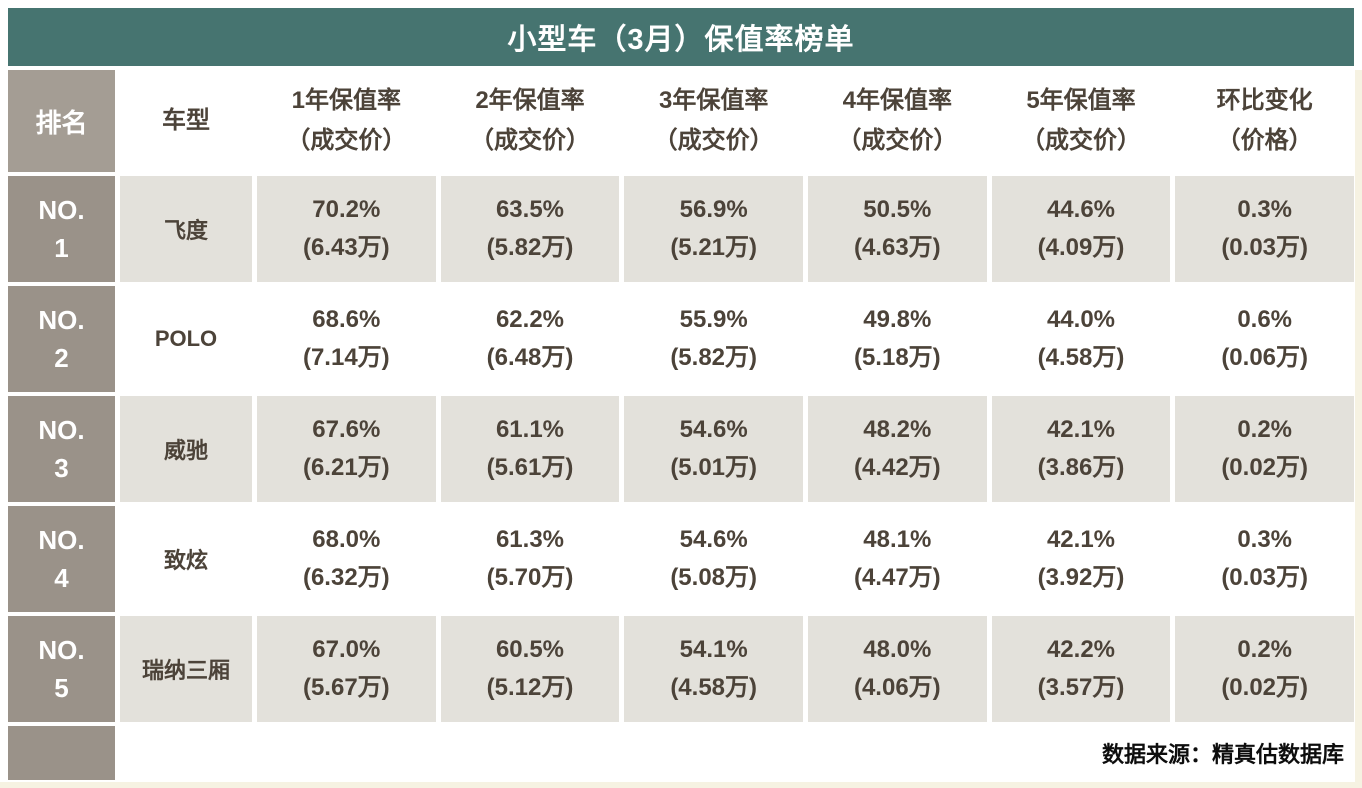 Image resolution: width=1362 pixels, height=788 pixels. What do you see at coordinates (713, 121) in the screenshot?
I see `header-year3: 3年保值率 （成交价）` at bounding box center [713, 121].